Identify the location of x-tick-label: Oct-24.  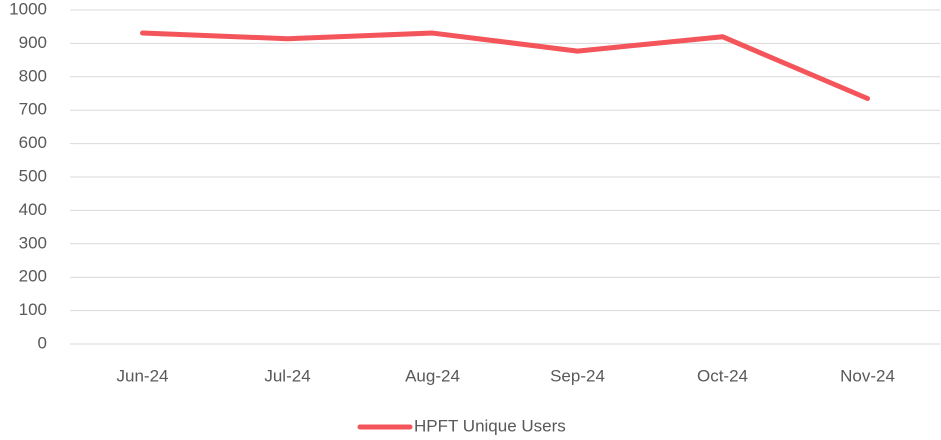
(722, 375).